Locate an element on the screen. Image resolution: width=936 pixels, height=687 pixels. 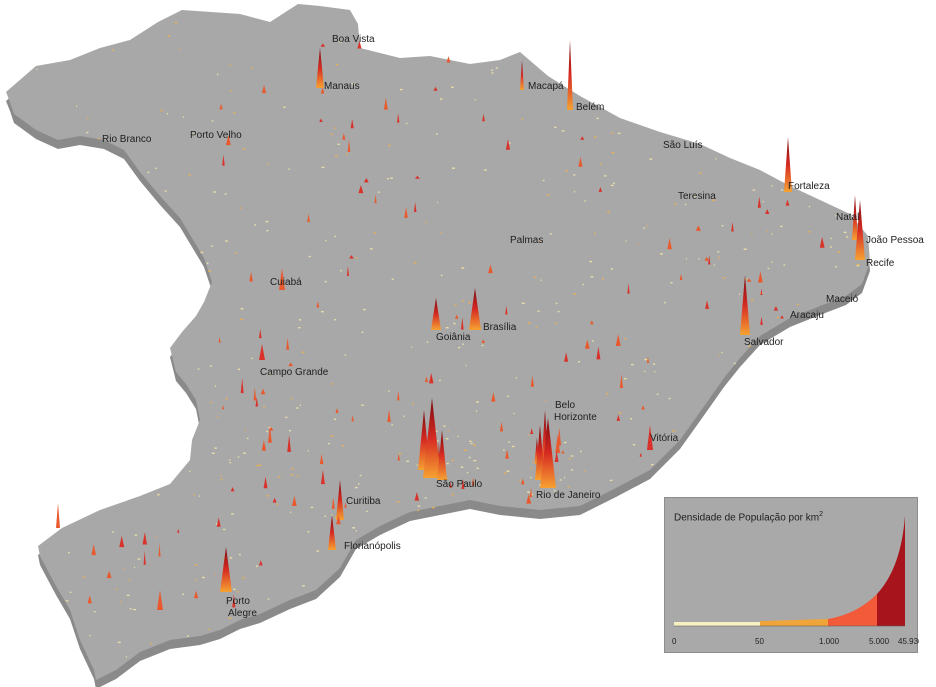
city-label-curitiba: Curitiba is located at coordinates (363, 501).